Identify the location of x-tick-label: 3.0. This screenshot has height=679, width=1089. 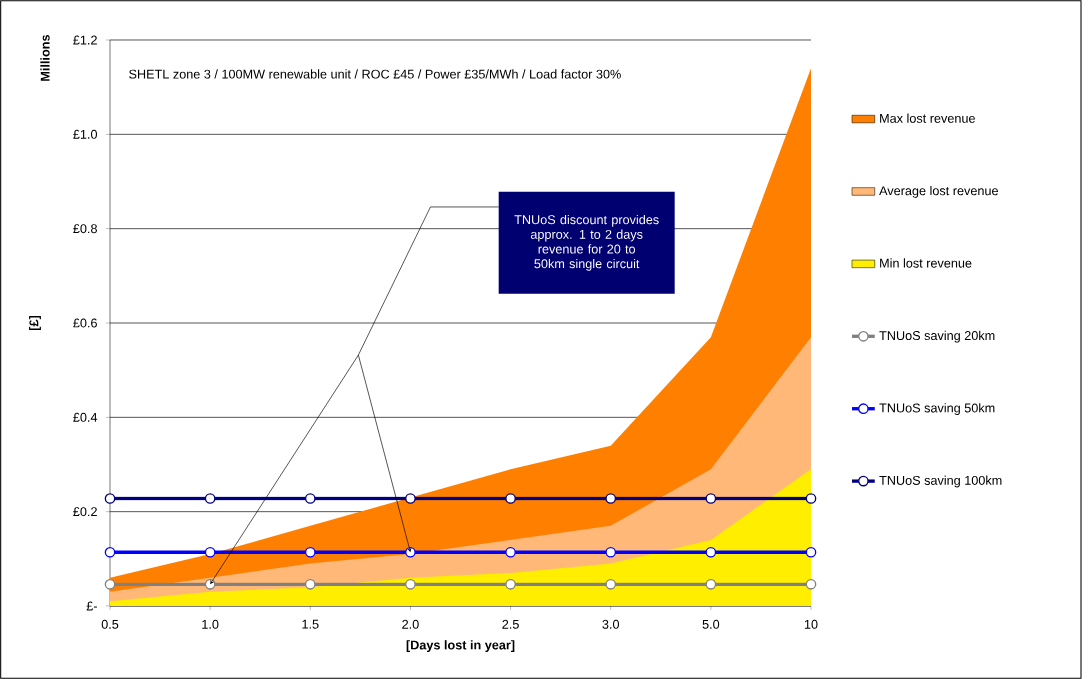
(611, 624).